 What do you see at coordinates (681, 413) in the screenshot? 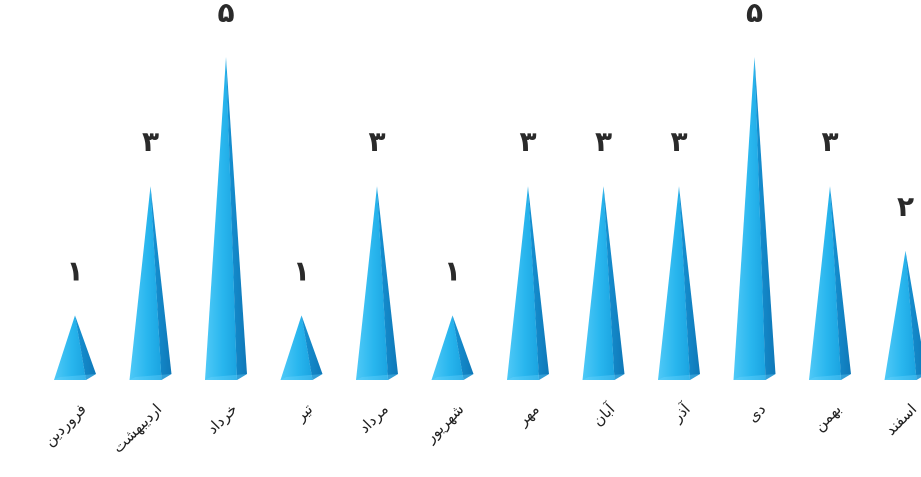
I see `category-label: آذر` at bounding box center [681, 413].